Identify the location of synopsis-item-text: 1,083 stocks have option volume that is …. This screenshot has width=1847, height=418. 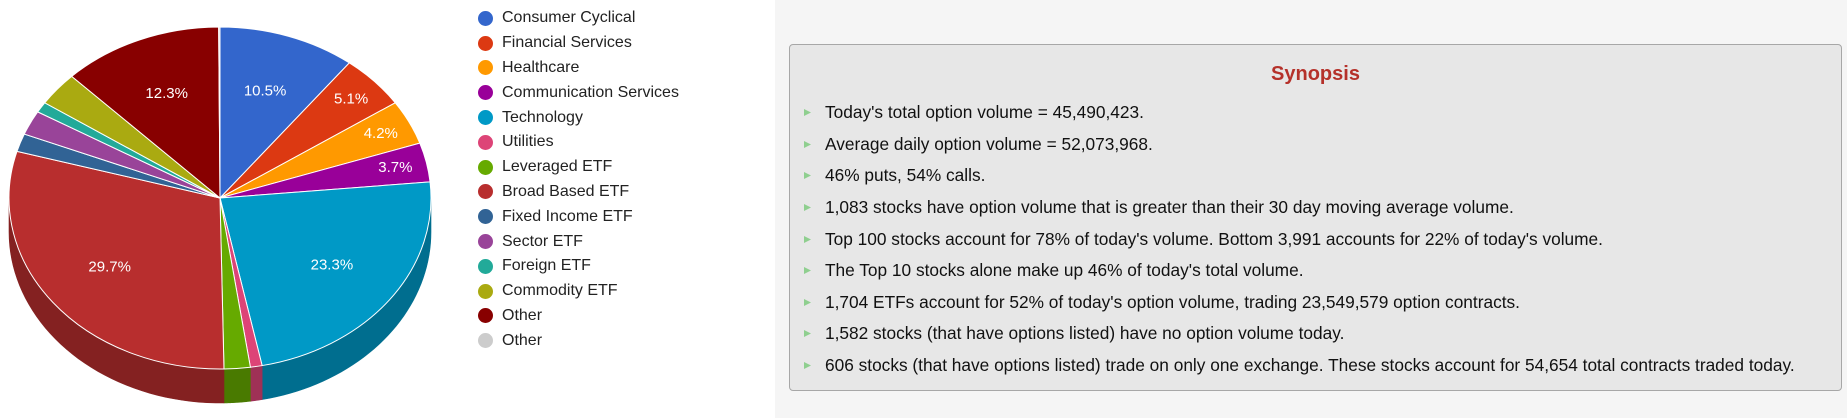
(1169, 207).